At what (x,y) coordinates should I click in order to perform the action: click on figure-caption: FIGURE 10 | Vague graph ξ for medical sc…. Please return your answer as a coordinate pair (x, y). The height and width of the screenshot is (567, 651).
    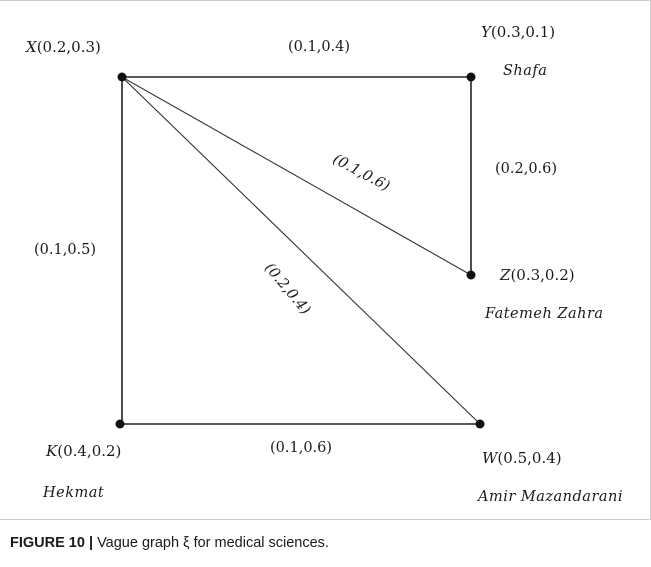
    Looking at the image, I should click on (169, 543).